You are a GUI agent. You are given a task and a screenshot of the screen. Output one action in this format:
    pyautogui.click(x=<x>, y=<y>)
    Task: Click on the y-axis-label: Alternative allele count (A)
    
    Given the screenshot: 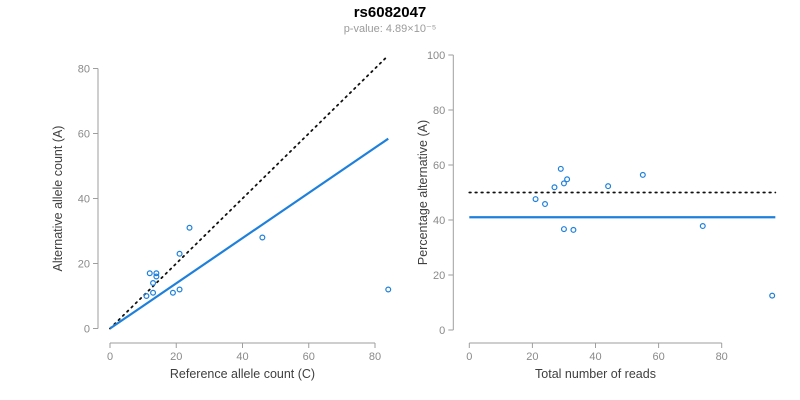 What is the action you would take?
    pyautogui.click(x=58, y=199)
    